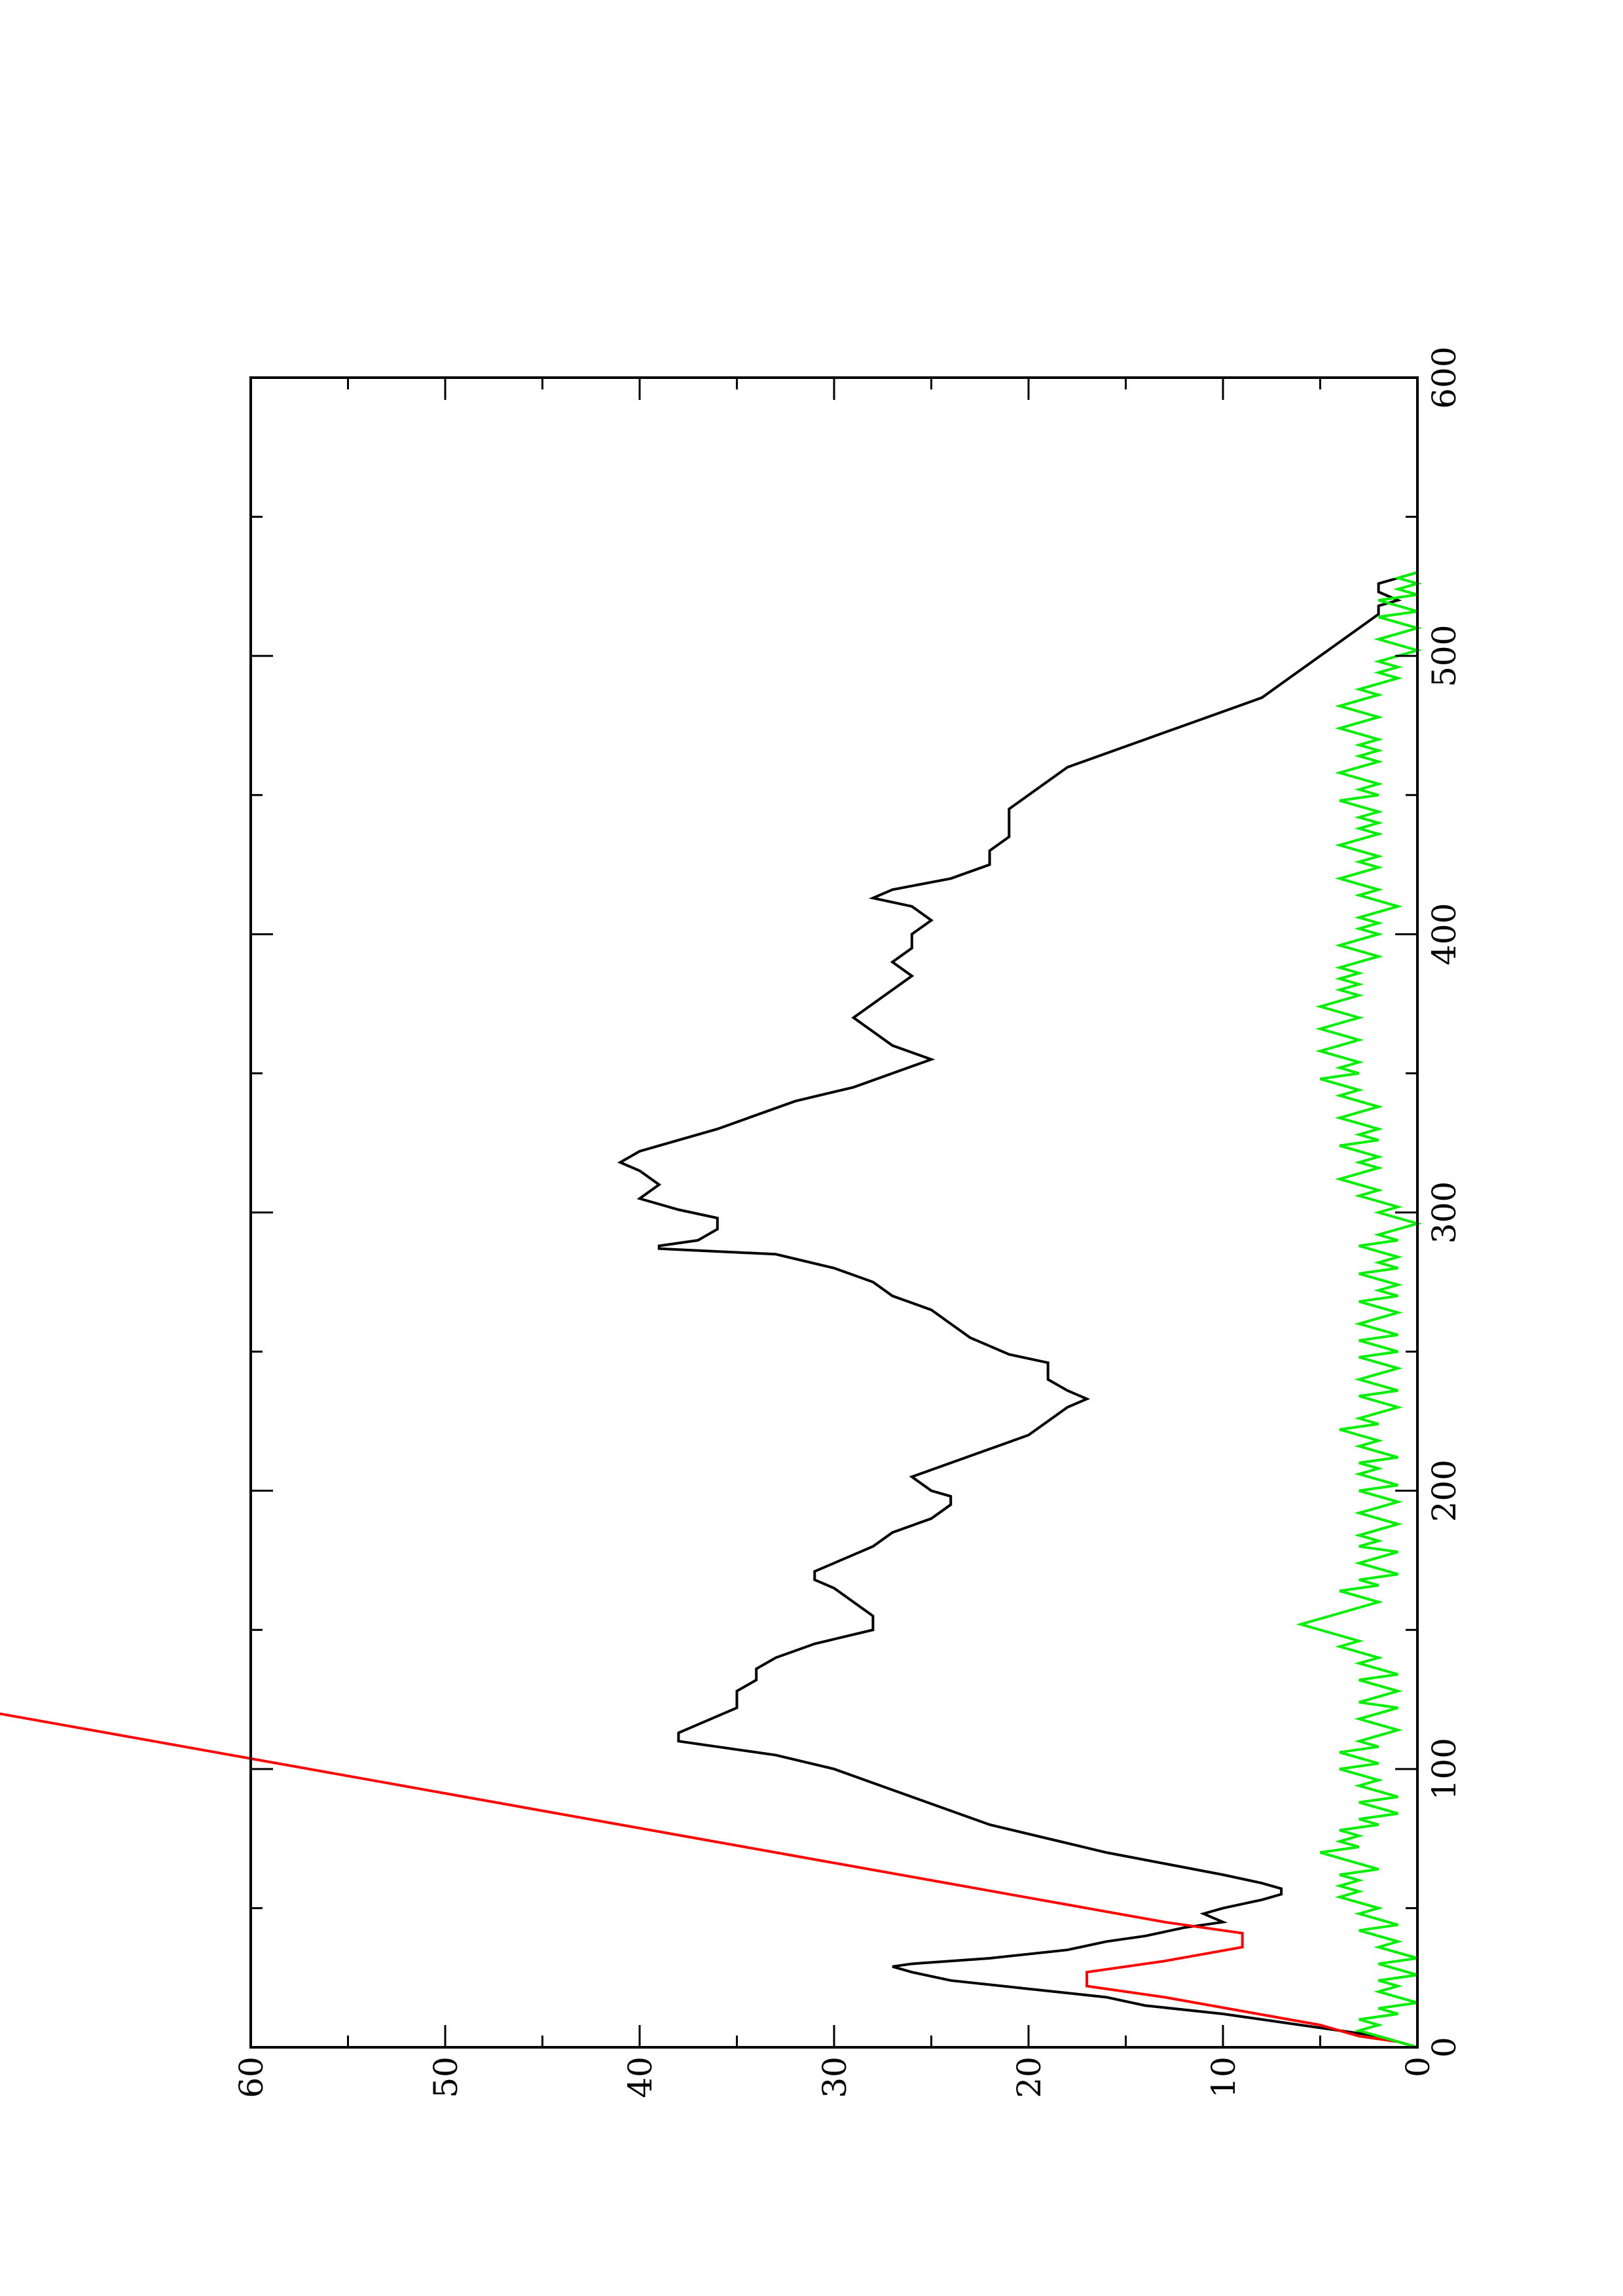 The image size is (1623, 2296). Describe the element at coordinates (640, 2077) in the screenshot. I see `y-tick-label: 40` at that location.